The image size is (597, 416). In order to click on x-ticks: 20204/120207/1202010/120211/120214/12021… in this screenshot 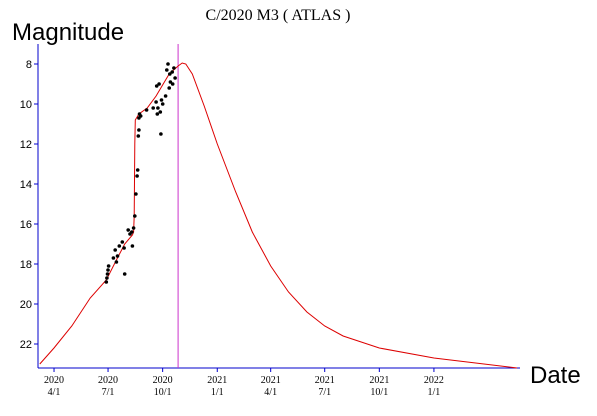, I will do `click(244, 383)`.